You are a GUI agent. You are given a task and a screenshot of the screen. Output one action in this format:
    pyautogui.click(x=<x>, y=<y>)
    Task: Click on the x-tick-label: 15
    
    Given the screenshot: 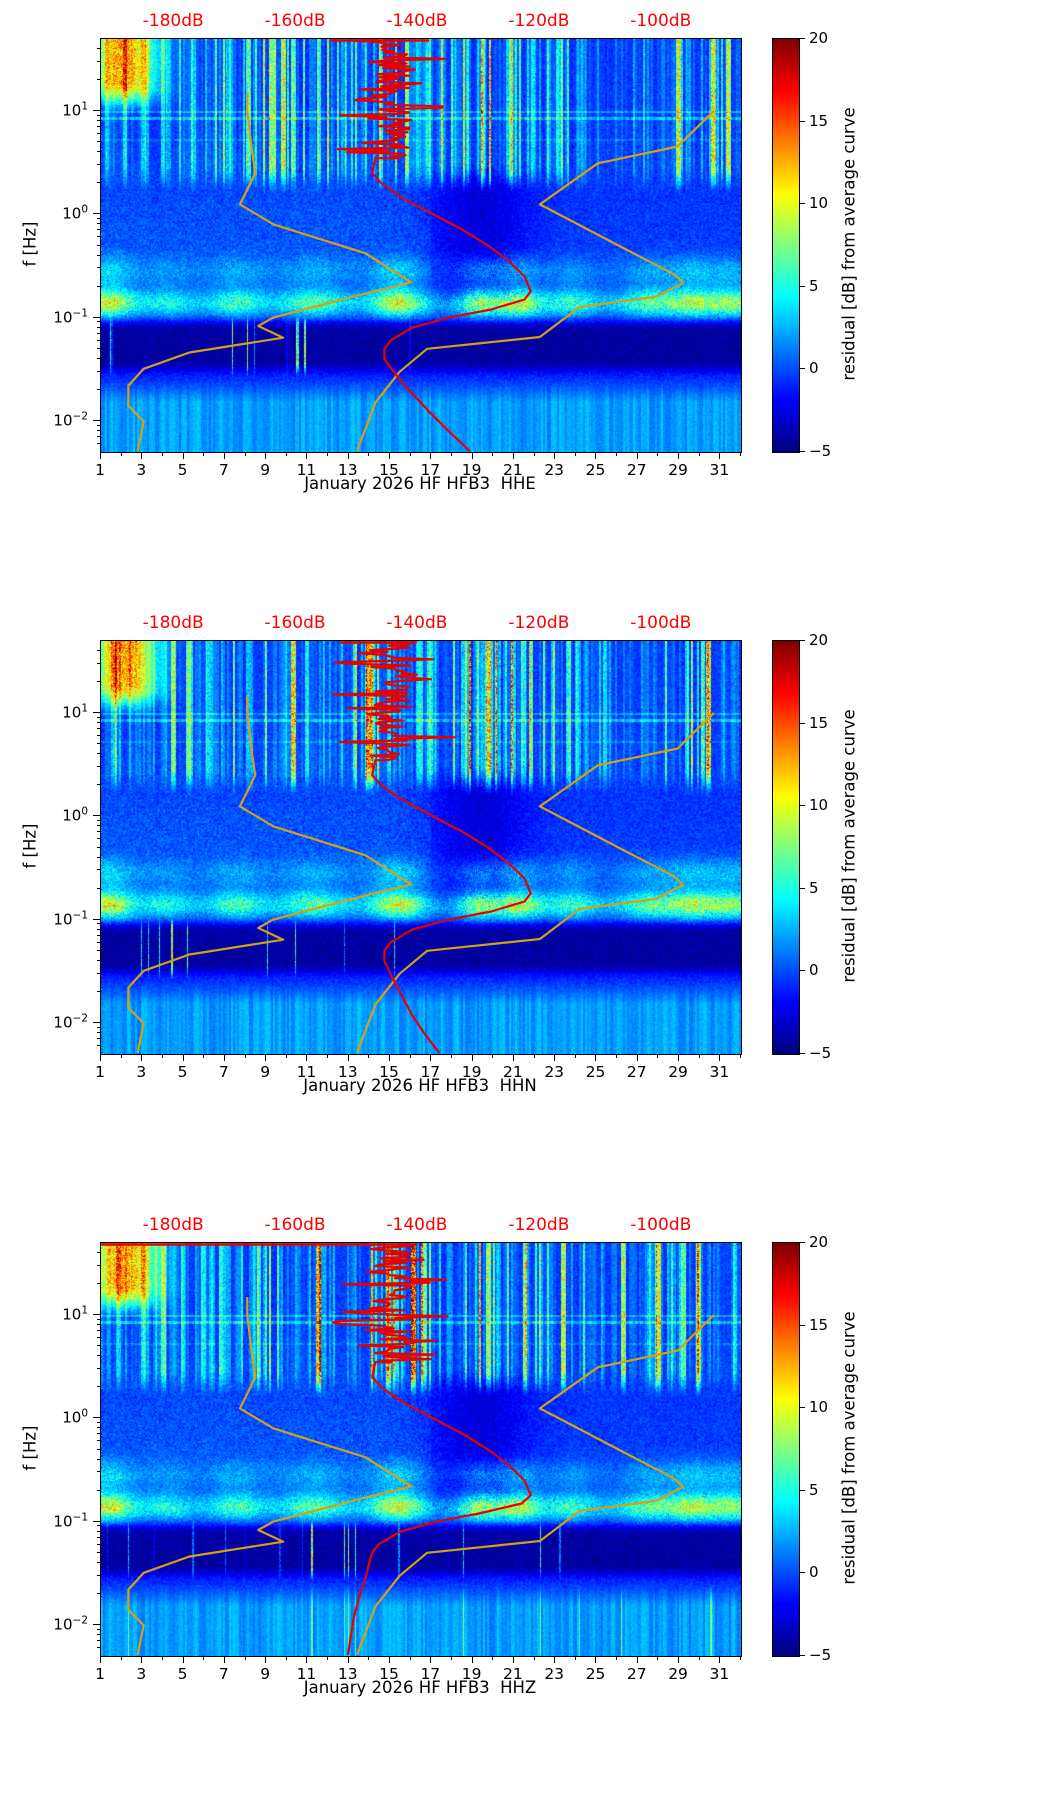 What is the action you would take?
    pyautogui.click(x=389, y=1674)
    